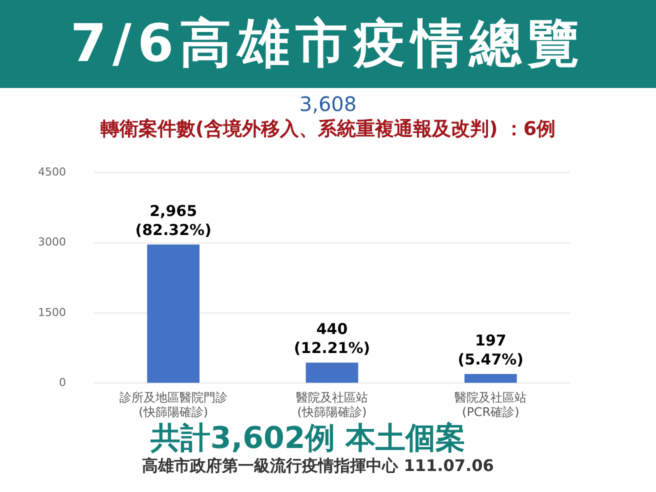  What do you see at coordinates (173, 220) in the screenshot?
I see `data-label: 2,965 (82.32%)` at bounding box center [173, 220].